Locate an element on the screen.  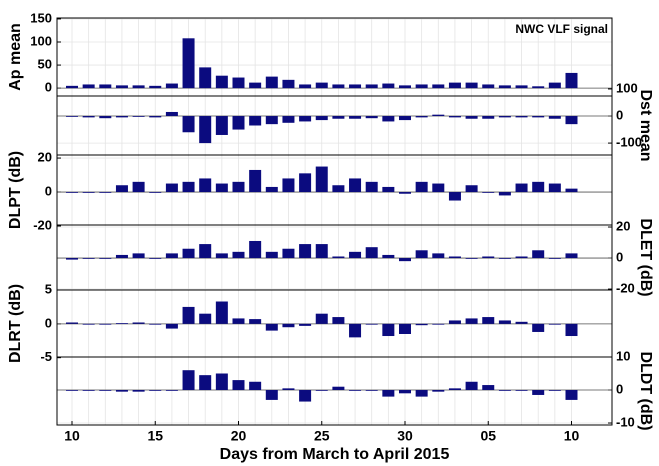
x-tick-label: 15 is located at coordinates (155, 436).